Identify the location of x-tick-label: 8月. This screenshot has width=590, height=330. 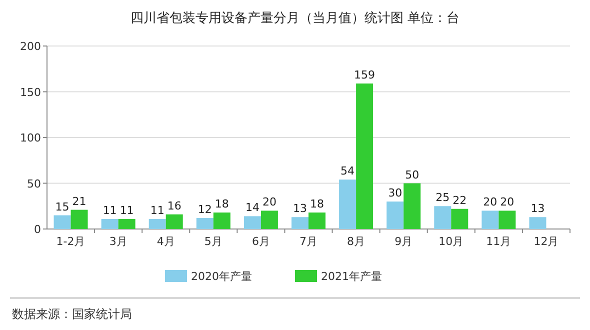
(356, 241).